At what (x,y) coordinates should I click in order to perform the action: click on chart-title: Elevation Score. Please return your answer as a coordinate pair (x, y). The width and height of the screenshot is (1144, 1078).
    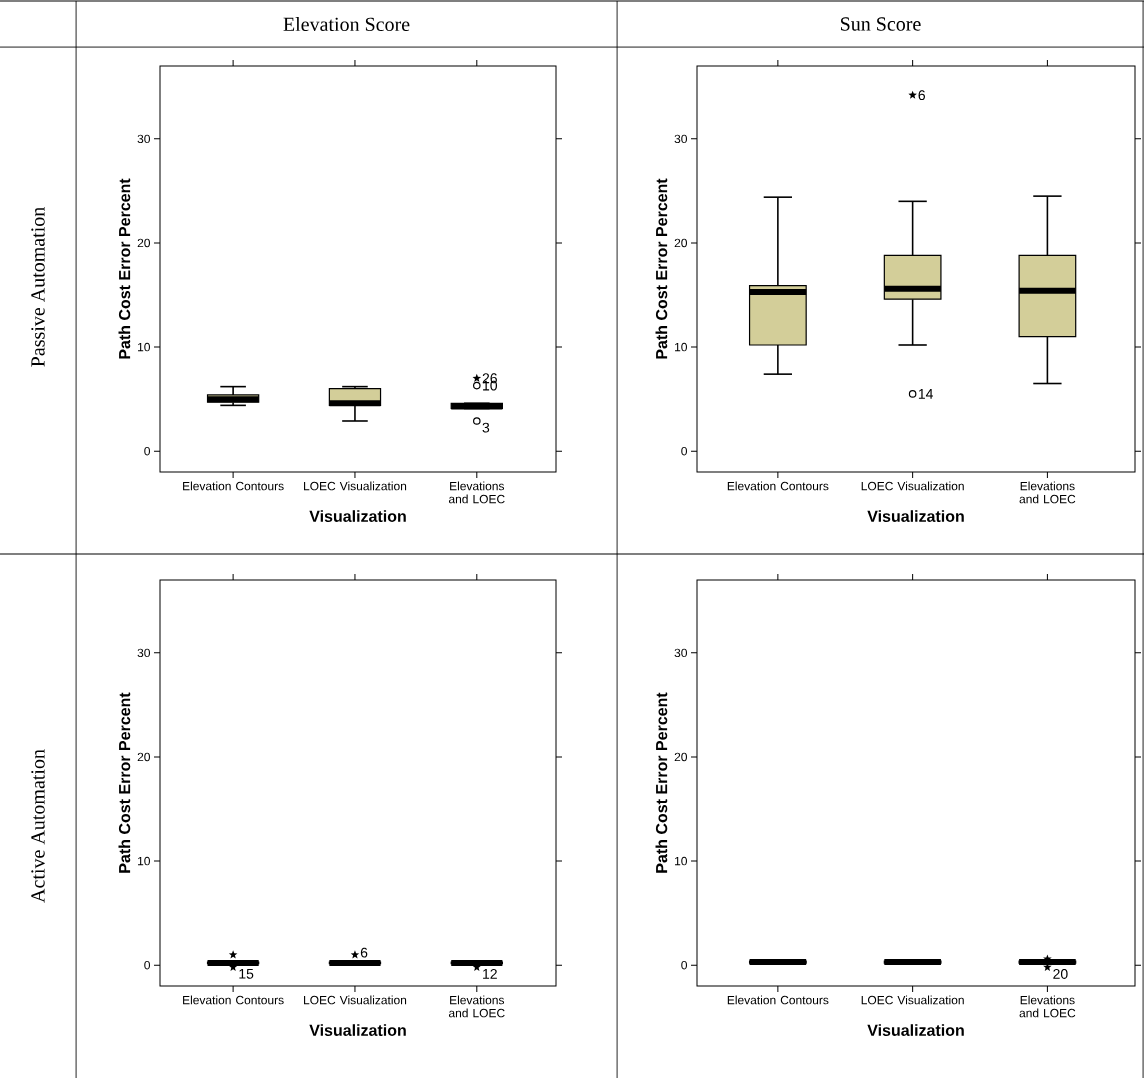
    Looking at the image, I should click on (346, 24).